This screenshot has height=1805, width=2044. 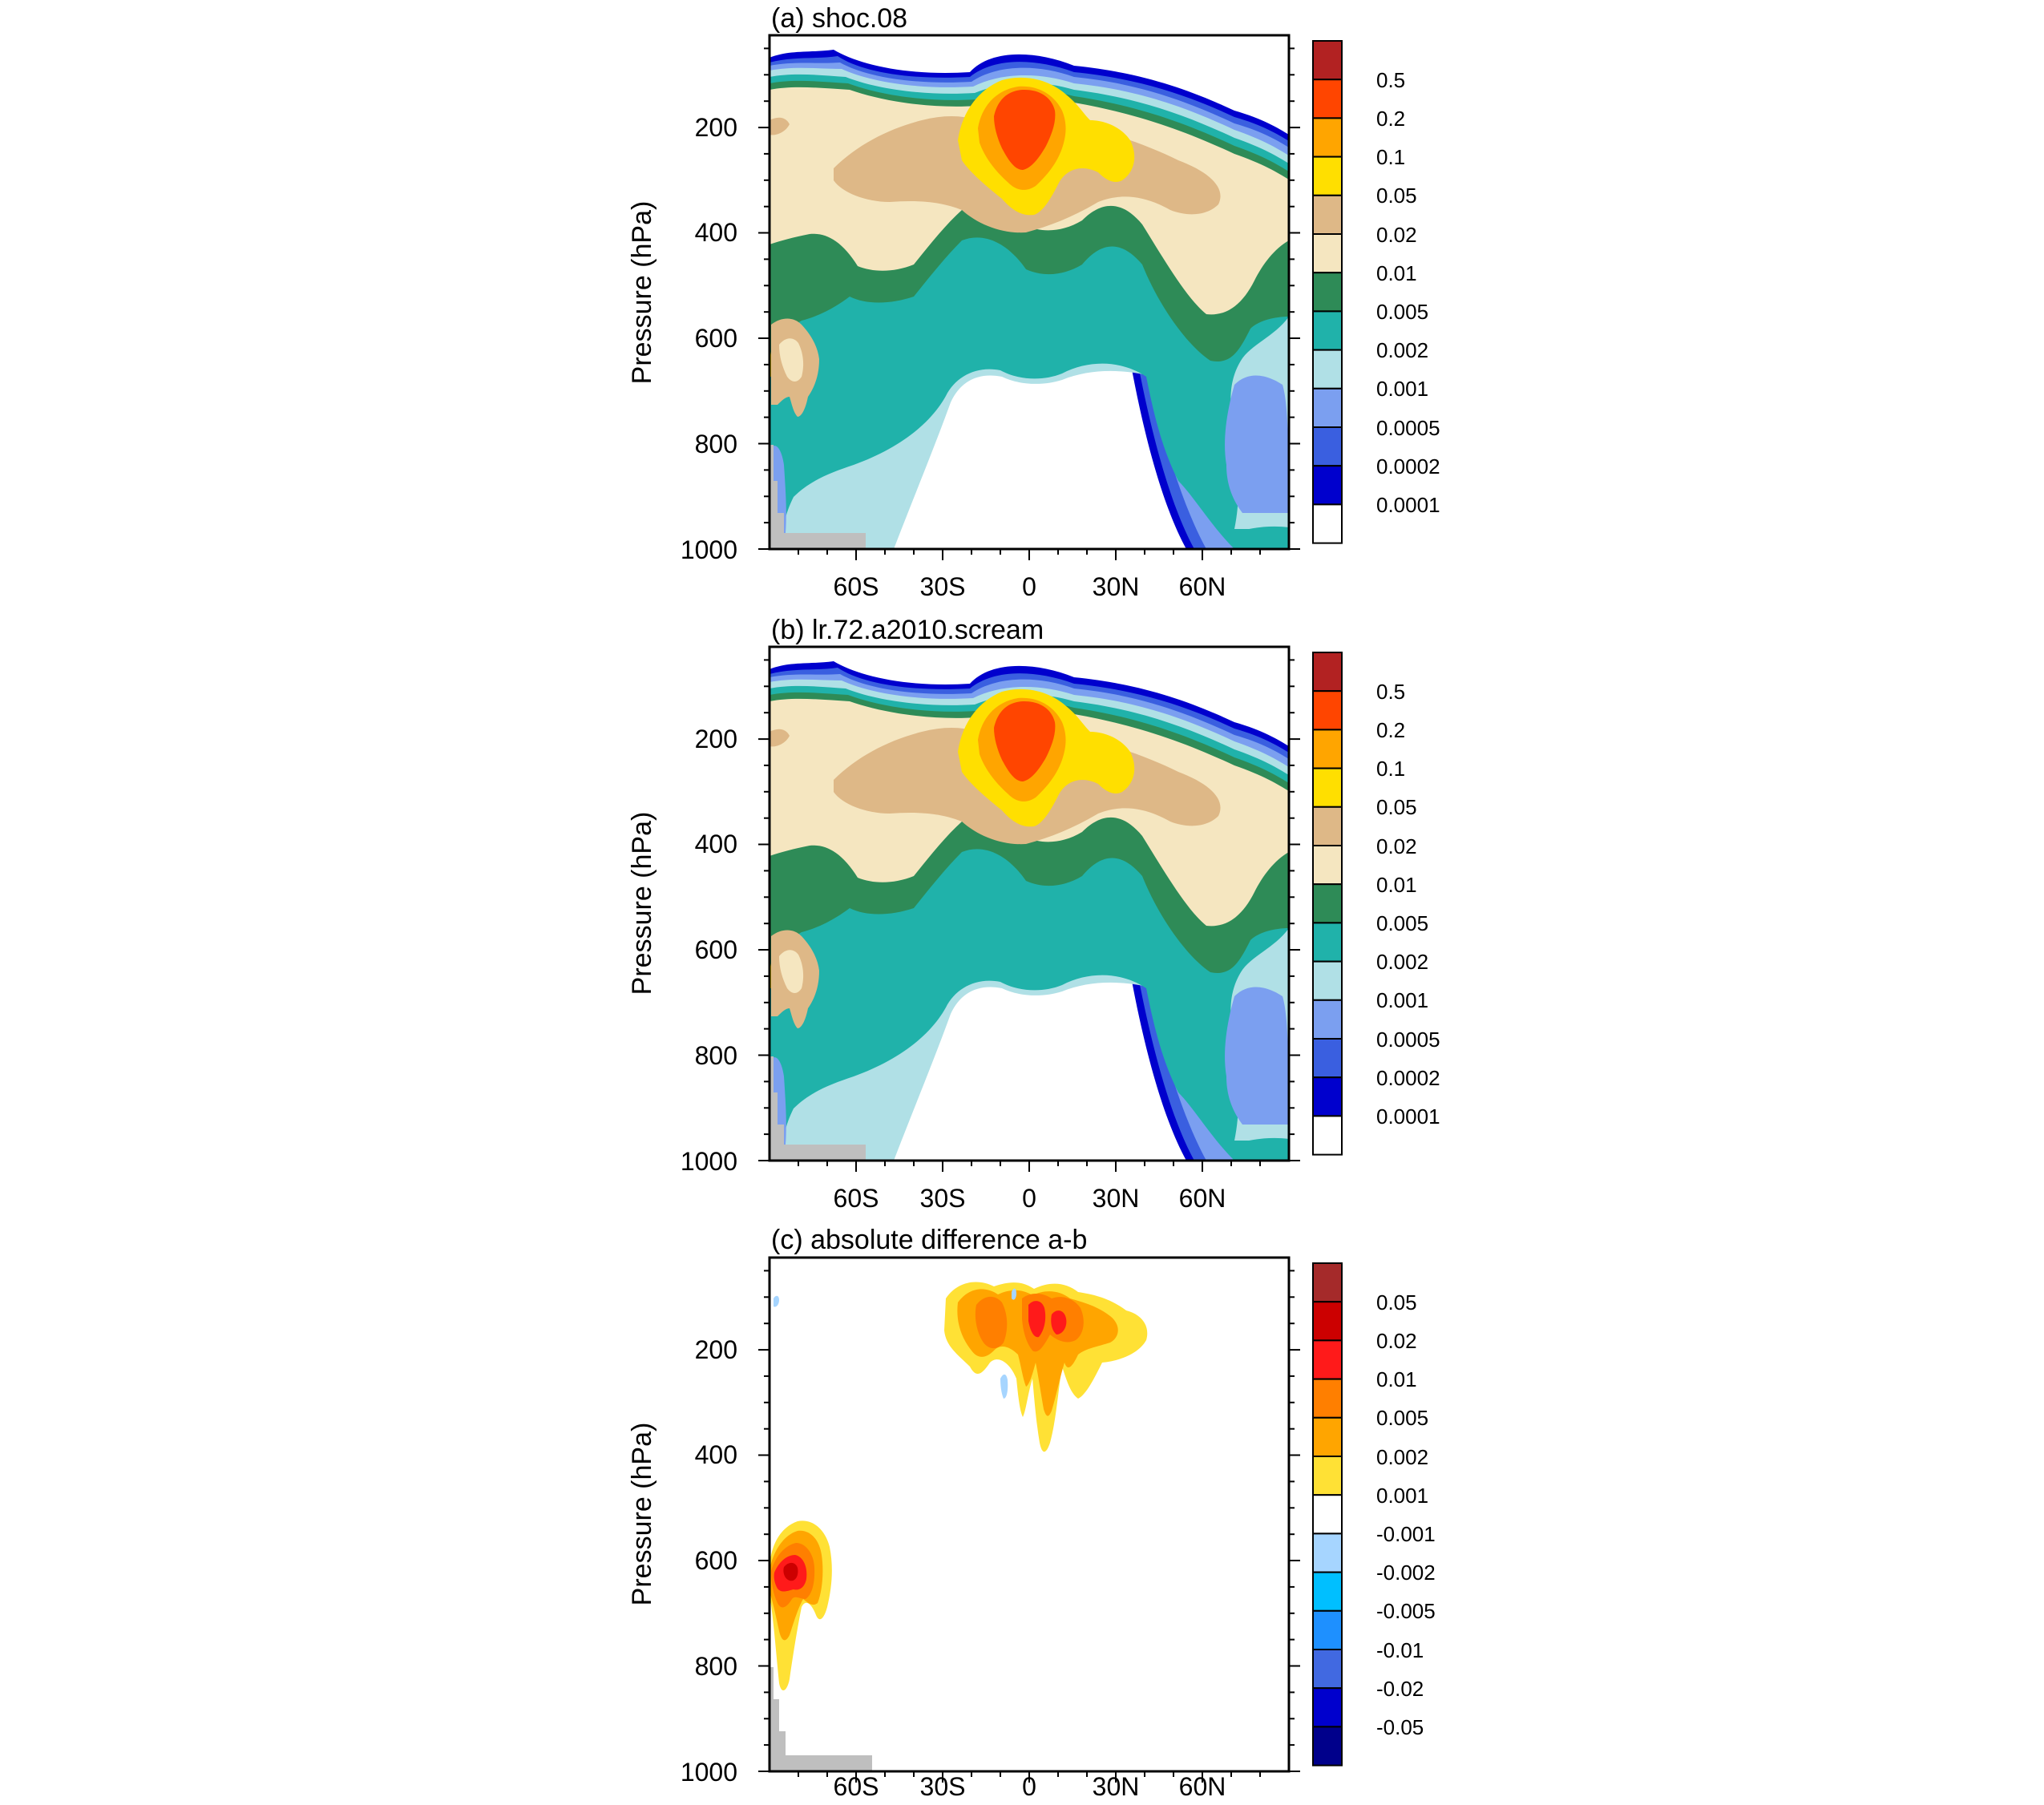 What do you see at coordinates (716, 949) in the screenshot?
I see `panel-b-ytick-600: 600` at bounding box center [716, 949].